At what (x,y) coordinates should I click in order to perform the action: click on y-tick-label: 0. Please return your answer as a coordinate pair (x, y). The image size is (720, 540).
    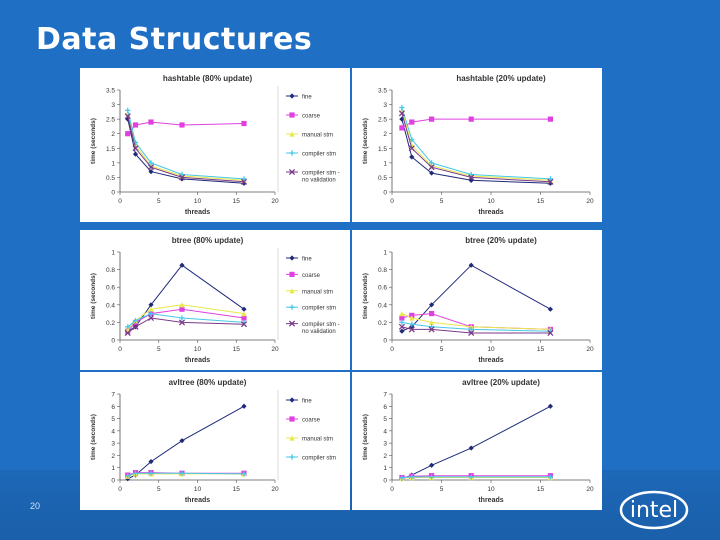
    Looking at the image, I should click on (385, 481).